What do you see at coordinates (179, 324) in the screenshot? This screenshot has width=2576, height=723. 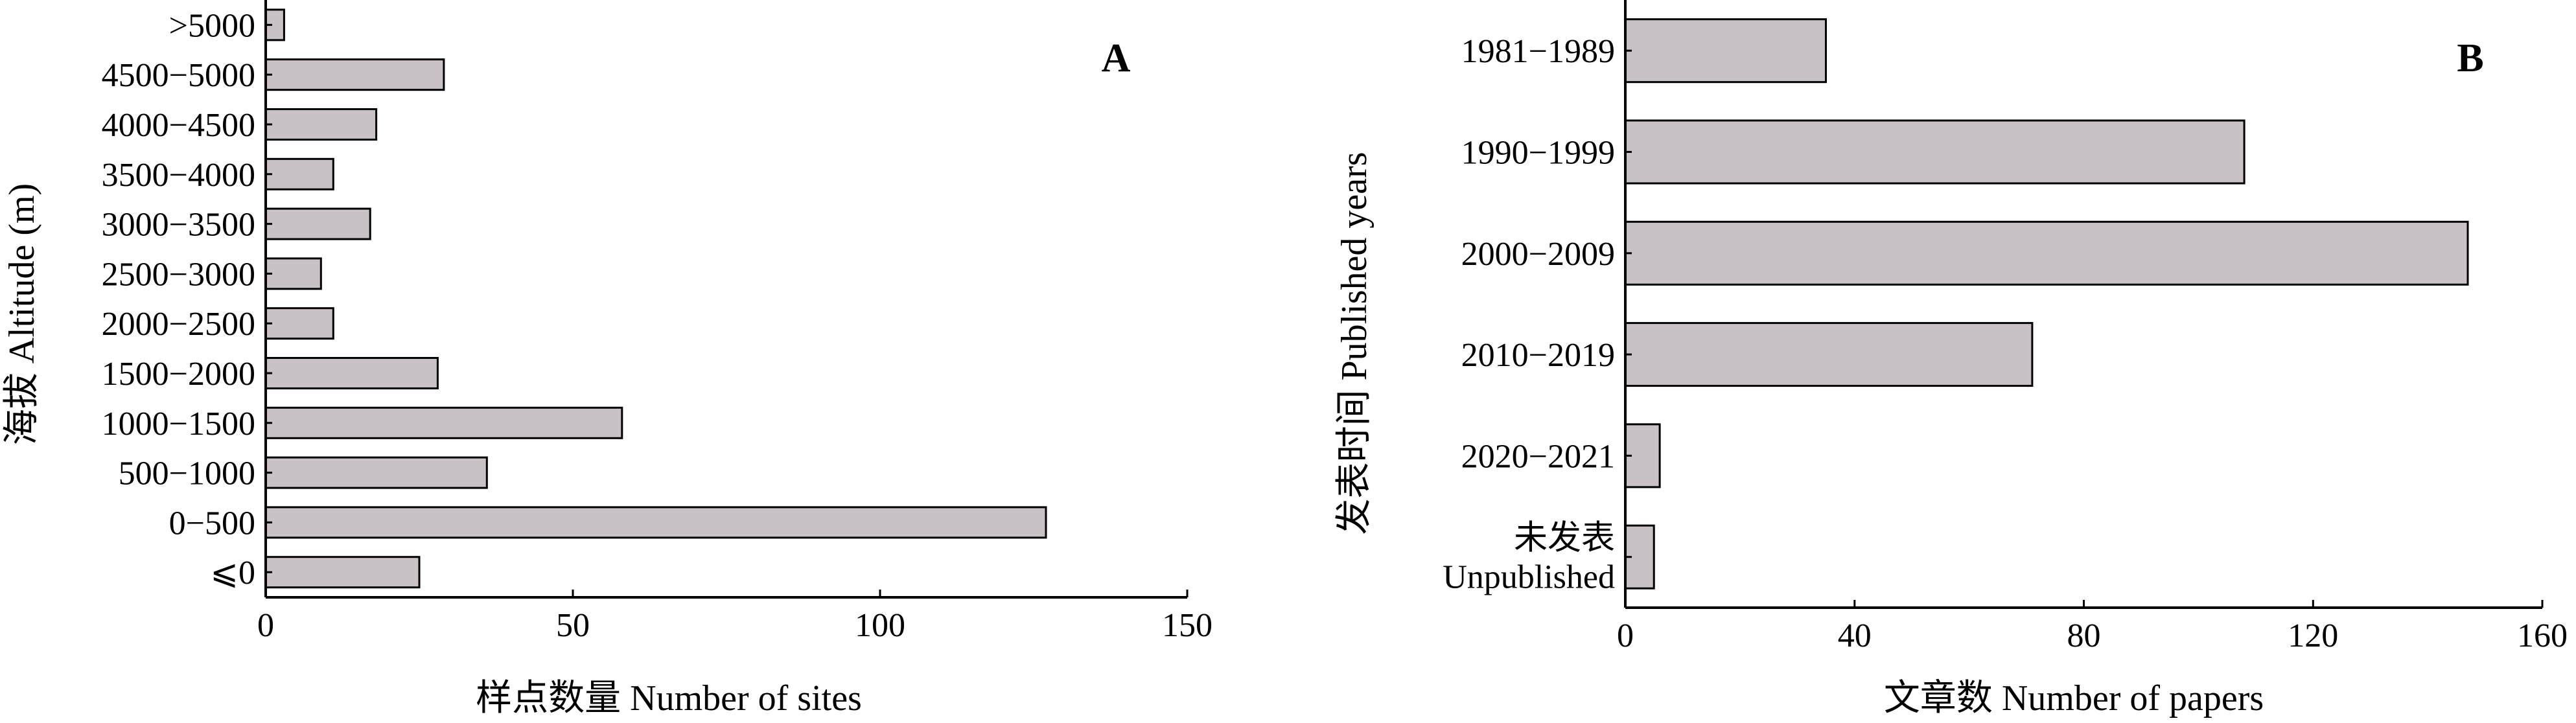 I see `panel-a-category-label: 2000−2500` at bounding box center [179, 324].